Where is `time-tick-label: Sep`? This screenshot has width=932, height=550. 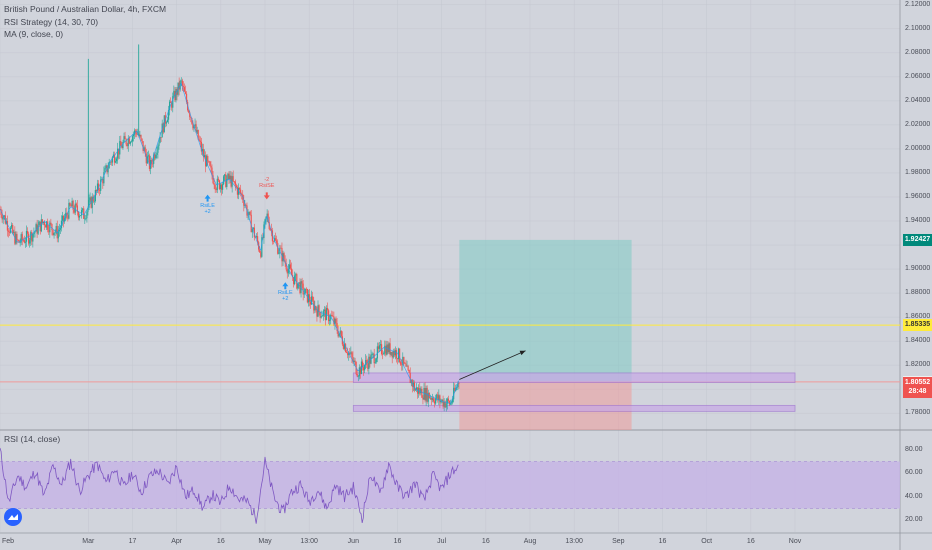 time-tick-label: Sep is located at coordinates (618, 541).